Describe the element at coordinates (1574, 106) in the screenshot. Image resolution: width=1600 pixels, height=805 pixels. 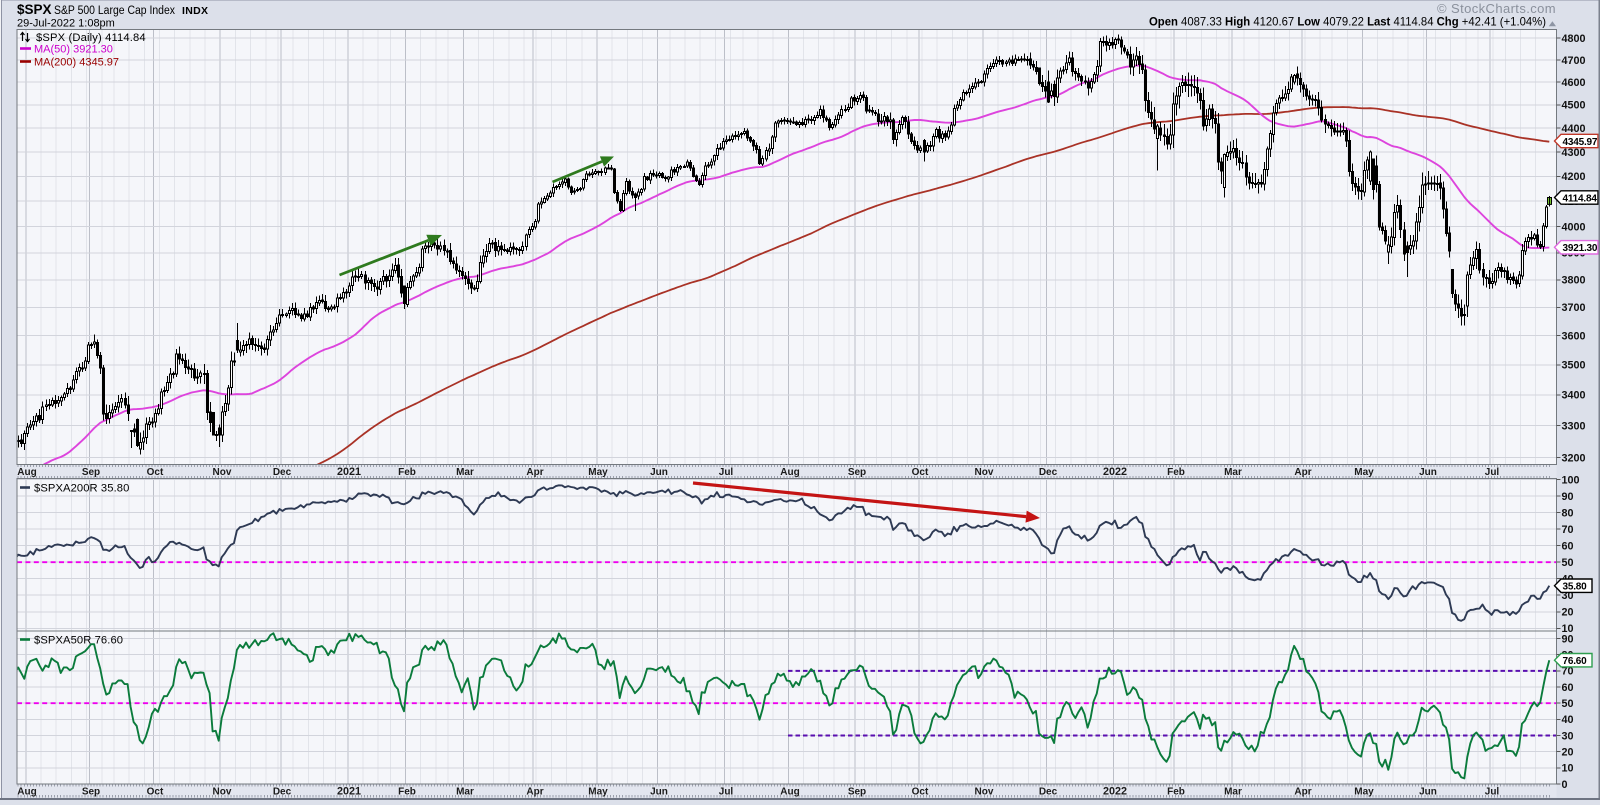
I see `svg-text: 4500` at that location.